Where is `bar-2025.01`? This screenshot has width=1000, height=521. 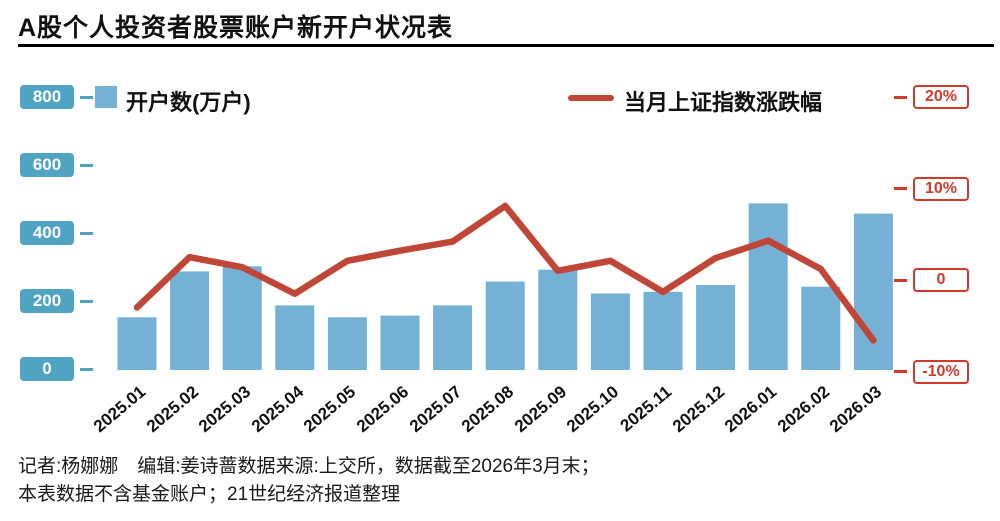 bar-2025.01 is located at coordinates (137, 343).